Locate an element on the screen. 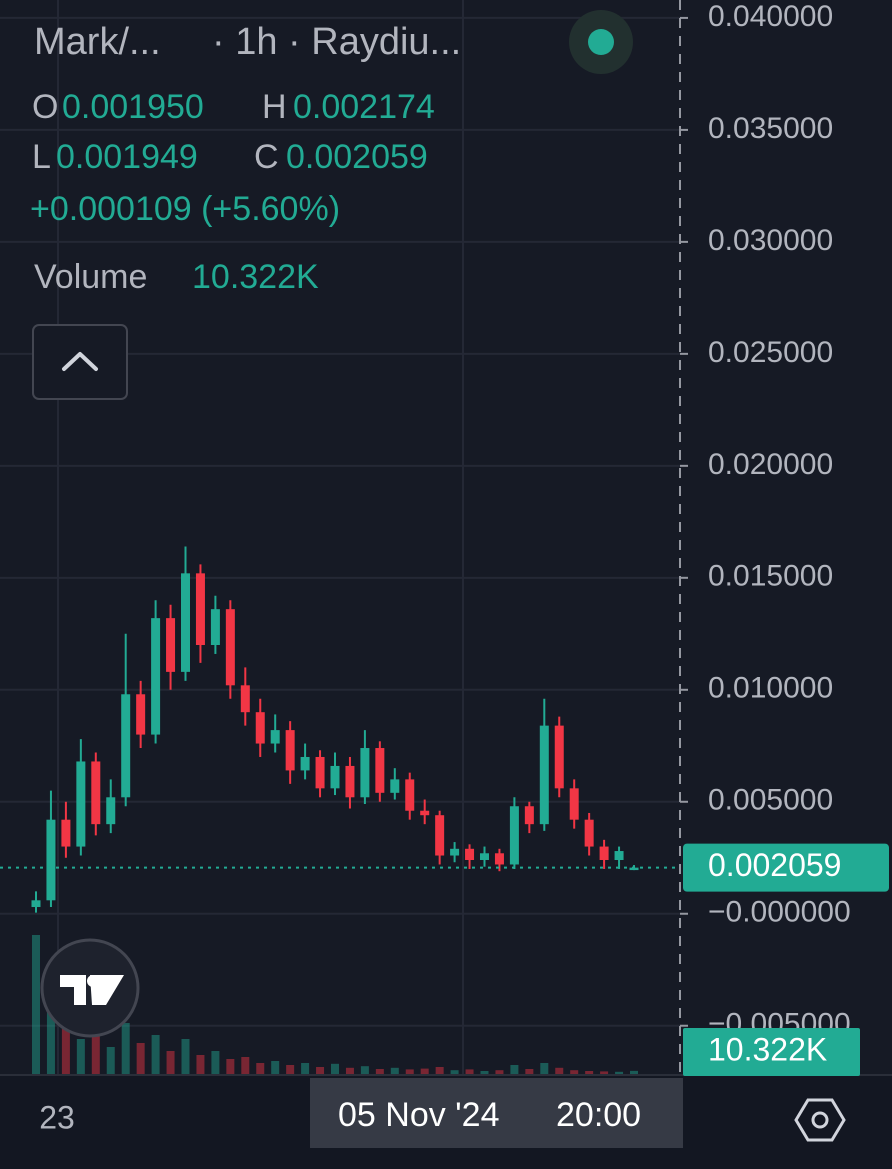 The image size is (892, 1169). settings-icon is located at coordinates (820, 1120).